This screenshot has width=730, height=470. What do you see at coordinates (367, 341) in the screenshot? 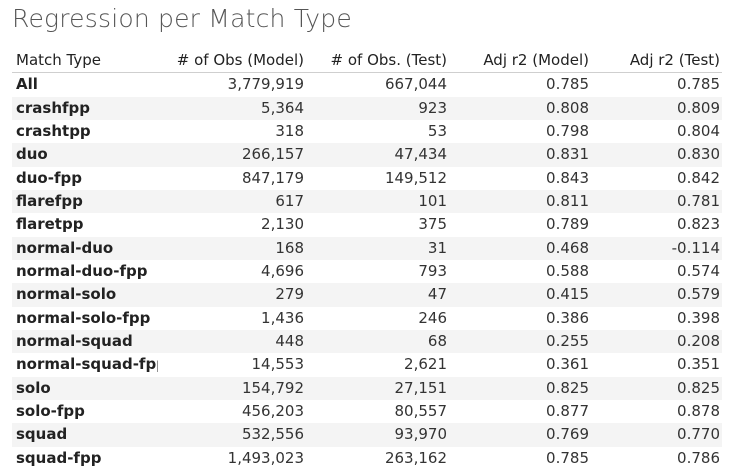
I see `table-row: normal-squad 448 68 0.255 0.208` at bounding box center [367, 341].